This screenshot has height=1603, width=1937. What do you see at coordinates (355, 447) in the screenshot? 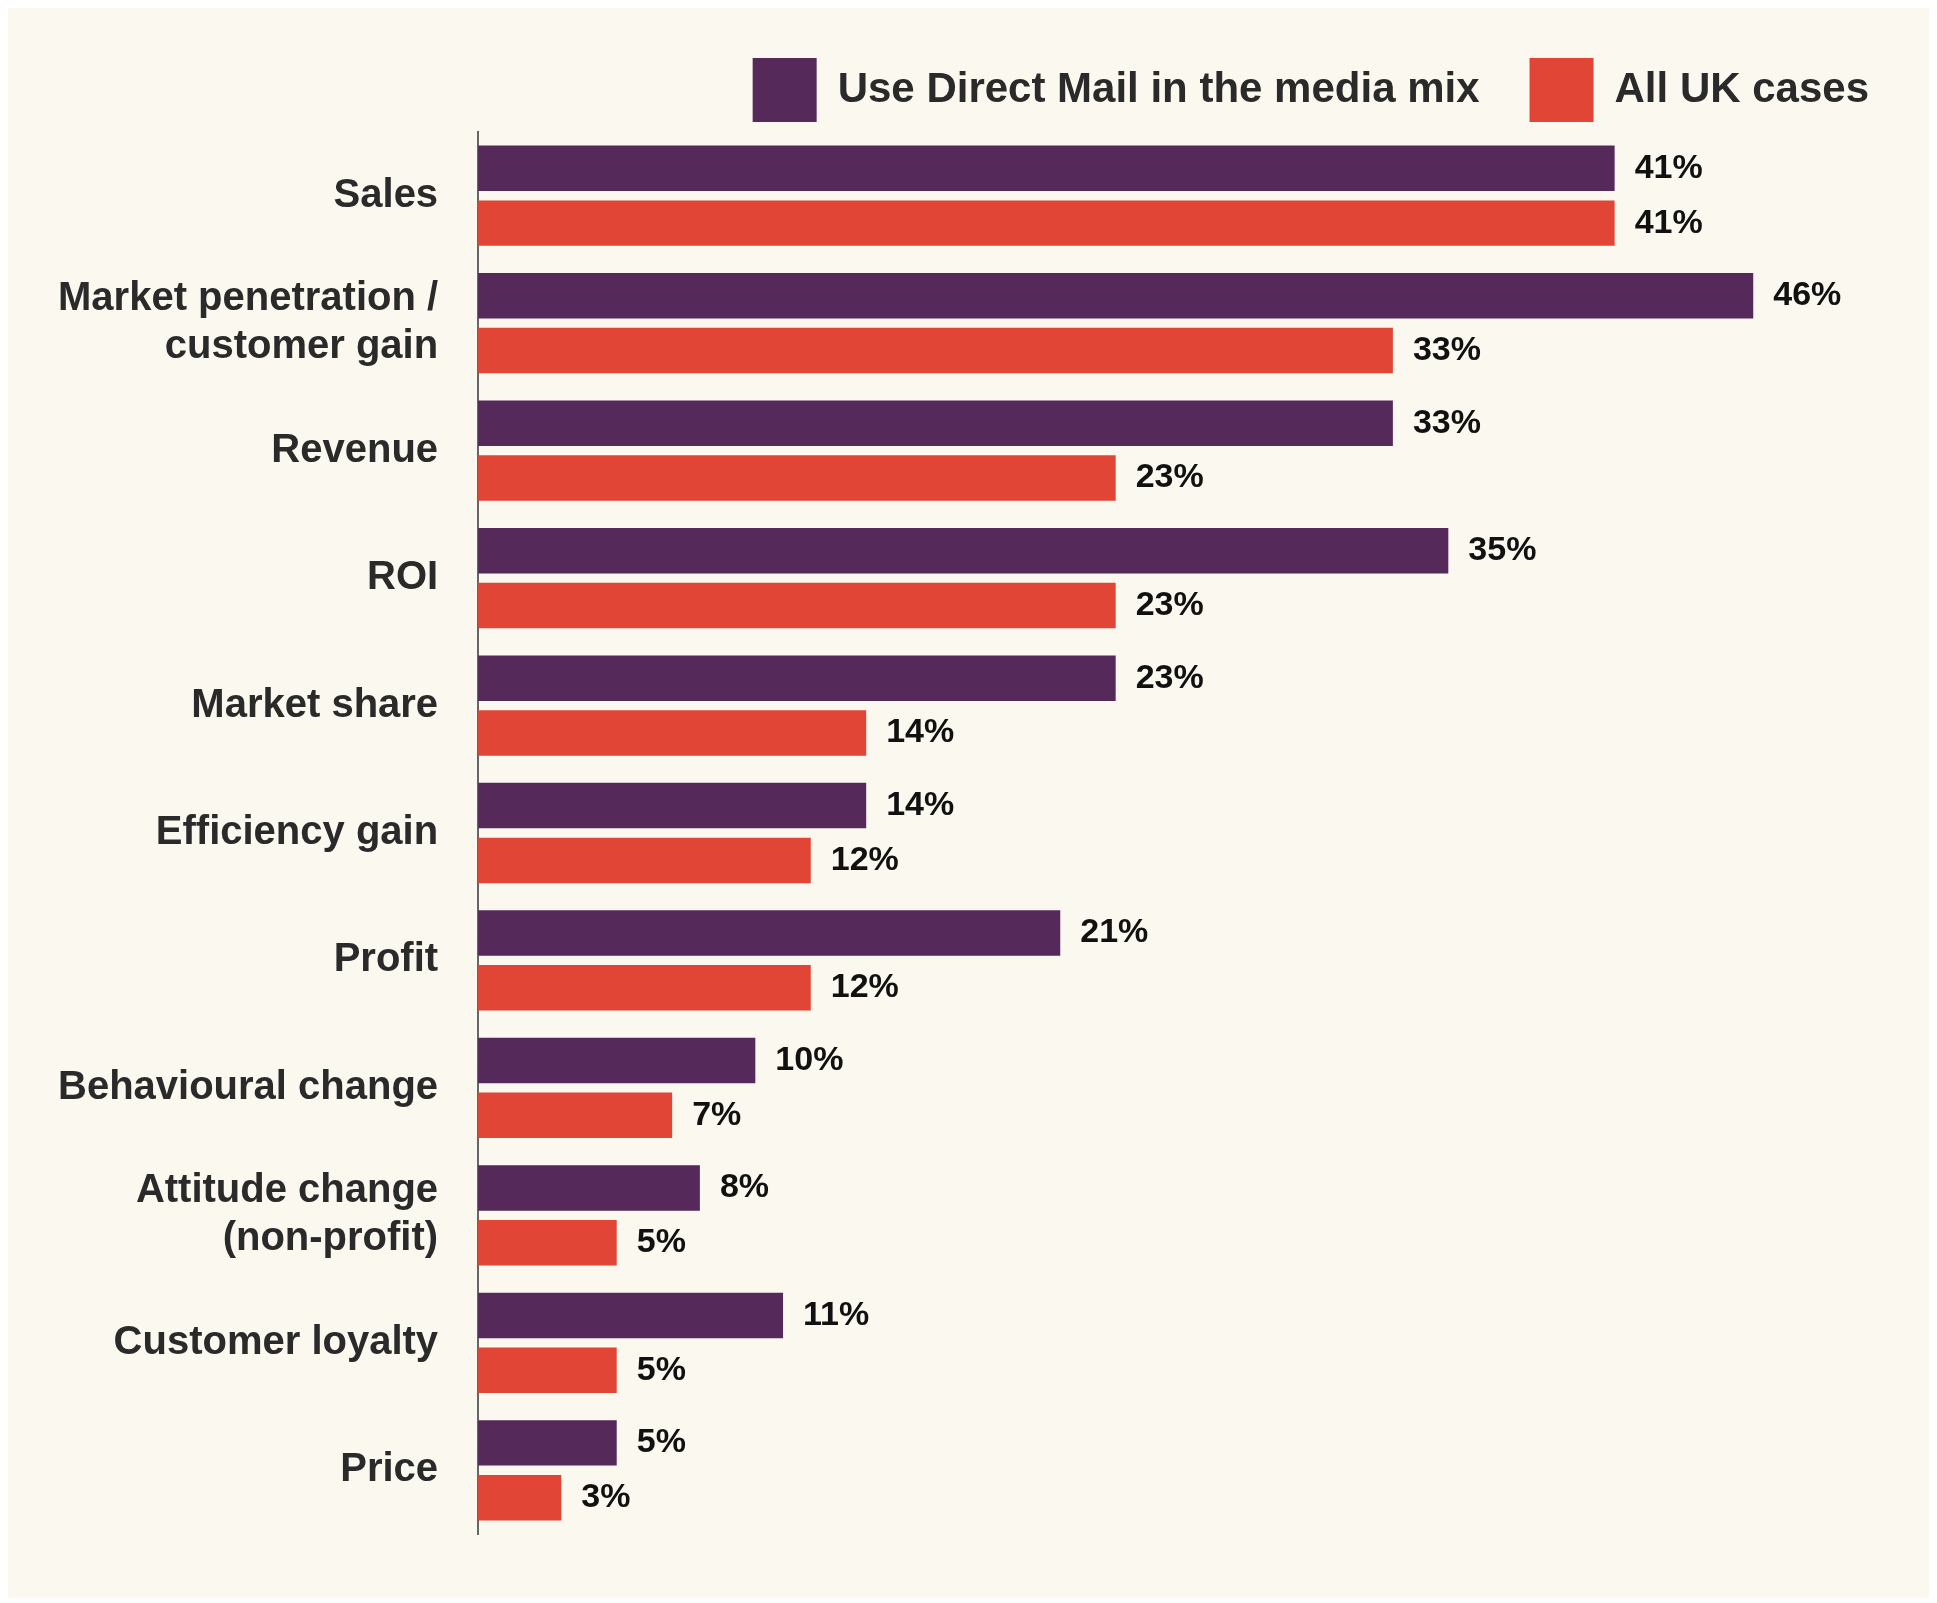
I see `y-tick-label: Revenue` at bounding box center [355, 447].